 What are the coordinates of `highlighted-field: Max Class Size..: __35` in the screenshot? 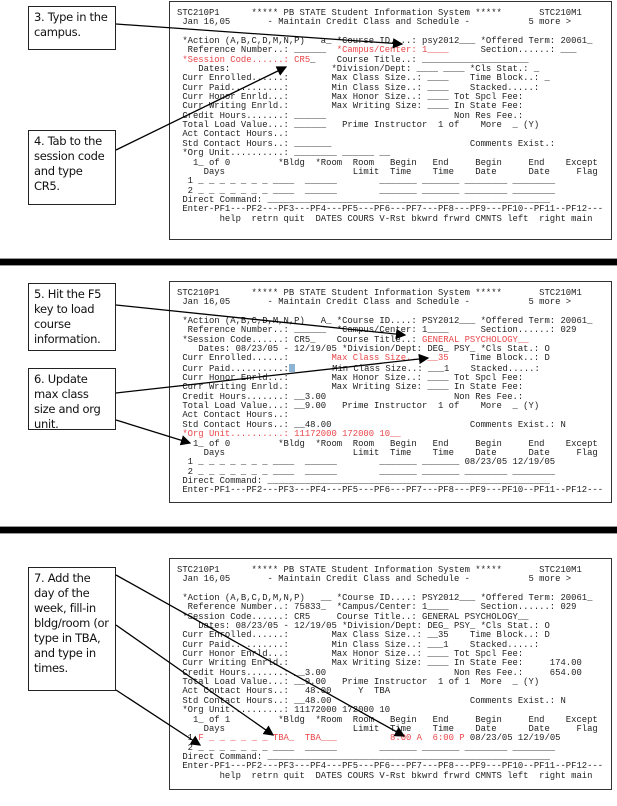 It's located at (390, 358).